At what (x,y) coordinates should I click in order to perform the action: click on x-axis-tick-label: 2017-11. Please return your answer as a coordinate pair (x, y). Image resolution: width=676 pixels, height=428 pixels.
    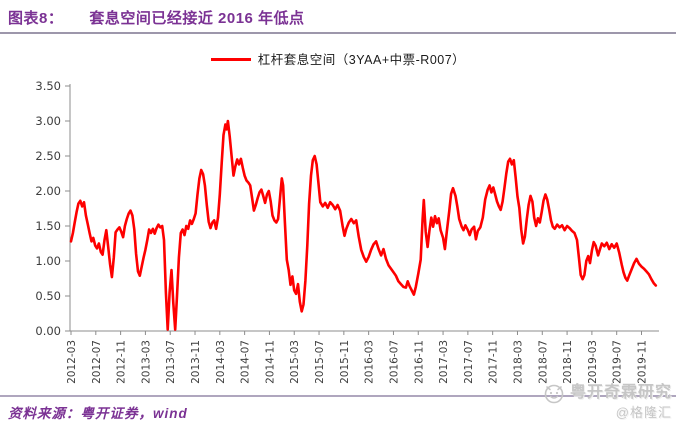
    Looking at the image, I should click on (494, 362).